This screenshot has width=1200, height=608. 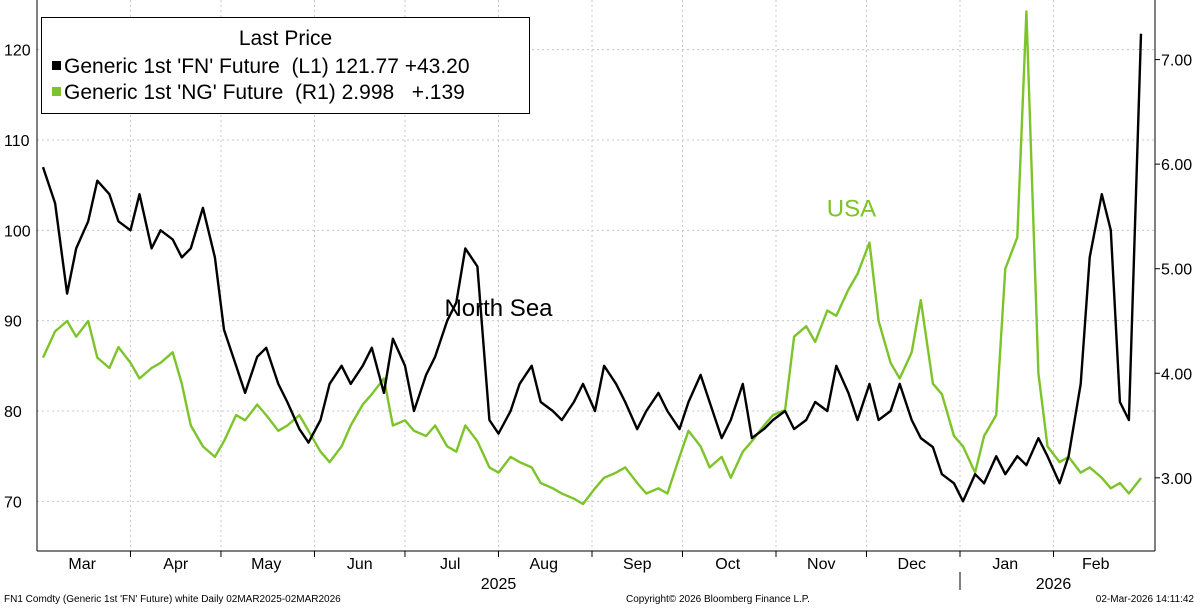 What do you see at coordinates (1005, 564) in the screenshot?
I see `x-month-label: Jan` at bounding box center [1005, 564].